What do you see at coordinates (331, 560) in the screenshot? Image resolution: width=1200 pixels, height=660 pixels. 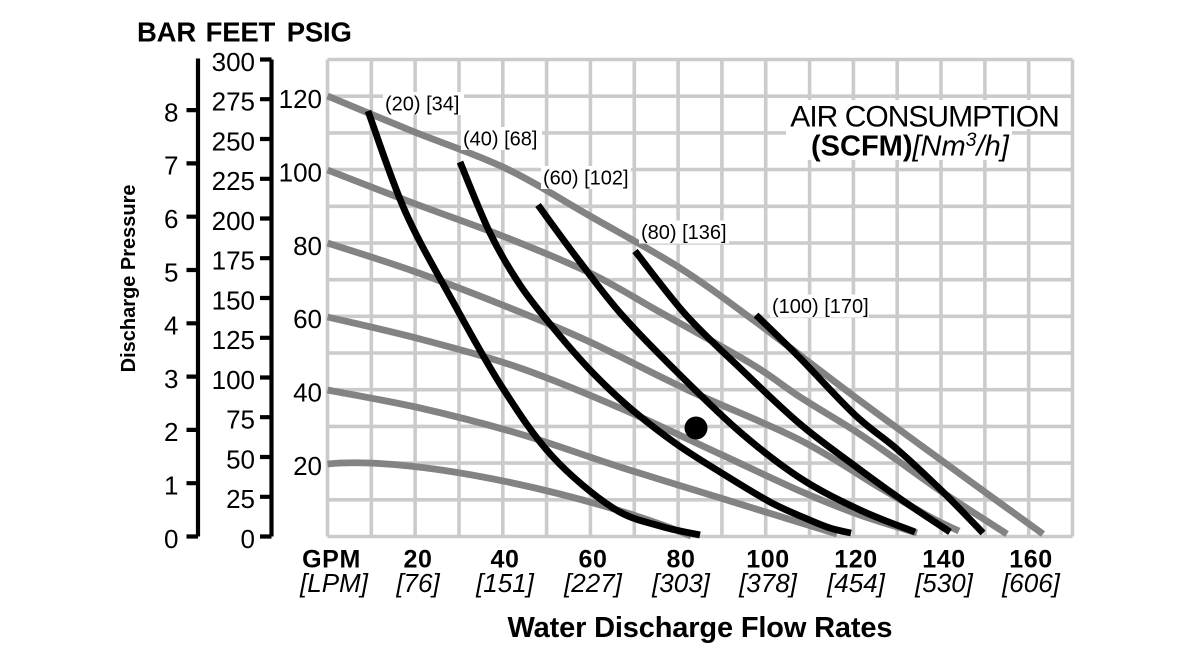 I see `svg-text: GPM` at bounding box center [331, 560].